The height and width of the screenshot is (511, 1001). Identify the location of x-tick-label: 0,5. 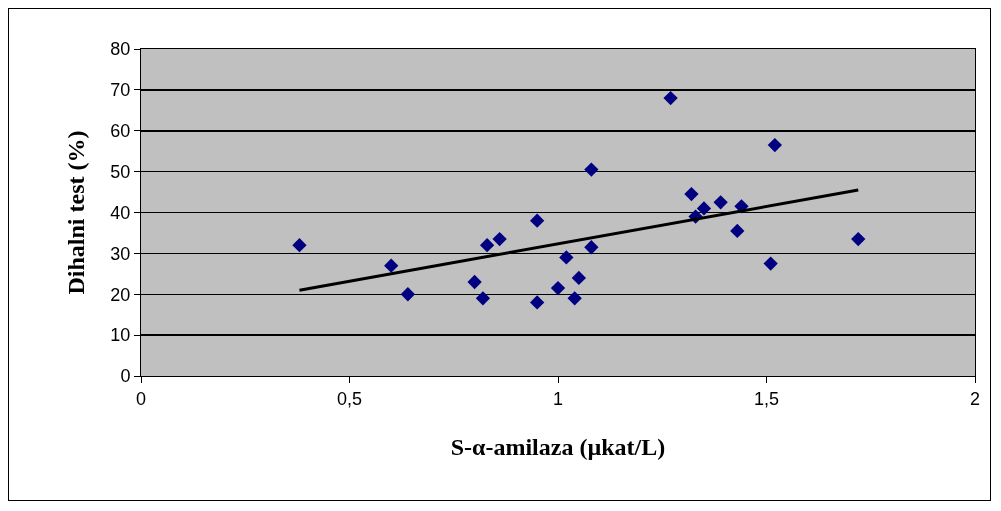
(349, 398).